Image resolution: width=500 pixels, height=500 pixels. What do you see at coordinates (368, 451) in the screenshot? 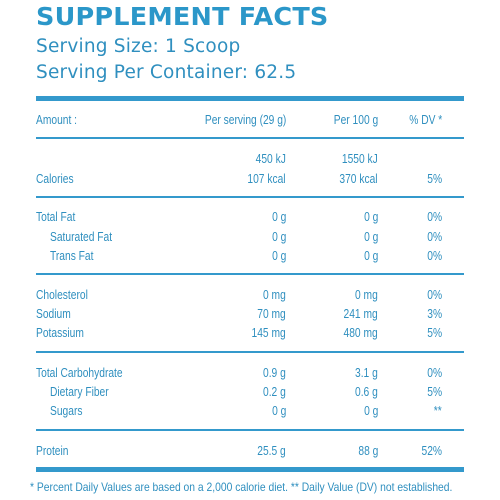
I see `per-100g-value: 88 g` at bounding box center [368, 451].